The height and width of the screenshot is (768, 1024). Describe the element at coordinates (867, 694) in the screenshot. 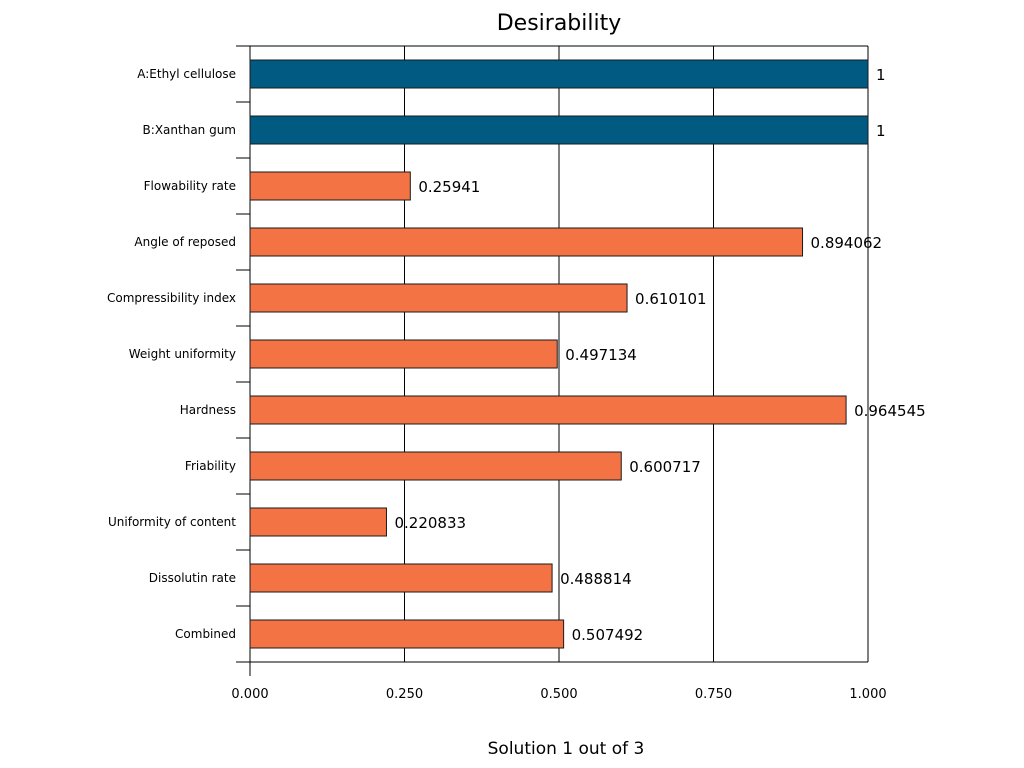

I see `x-tick-label: 1.000` at that location.